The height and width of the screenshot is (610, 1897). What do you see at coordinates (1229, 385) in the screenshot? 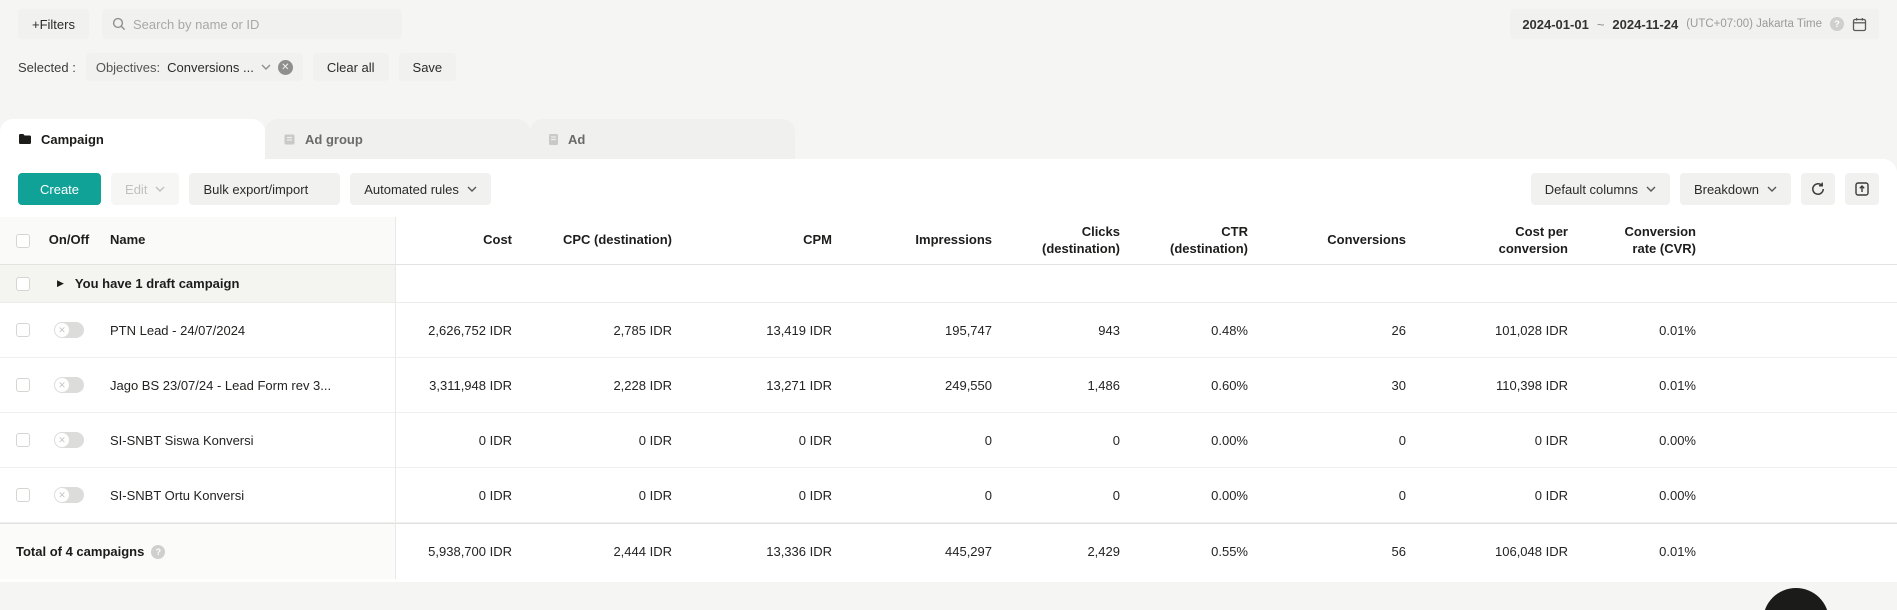
I see `ctr-value: 0.60%` at bounding box center [1229, 385].